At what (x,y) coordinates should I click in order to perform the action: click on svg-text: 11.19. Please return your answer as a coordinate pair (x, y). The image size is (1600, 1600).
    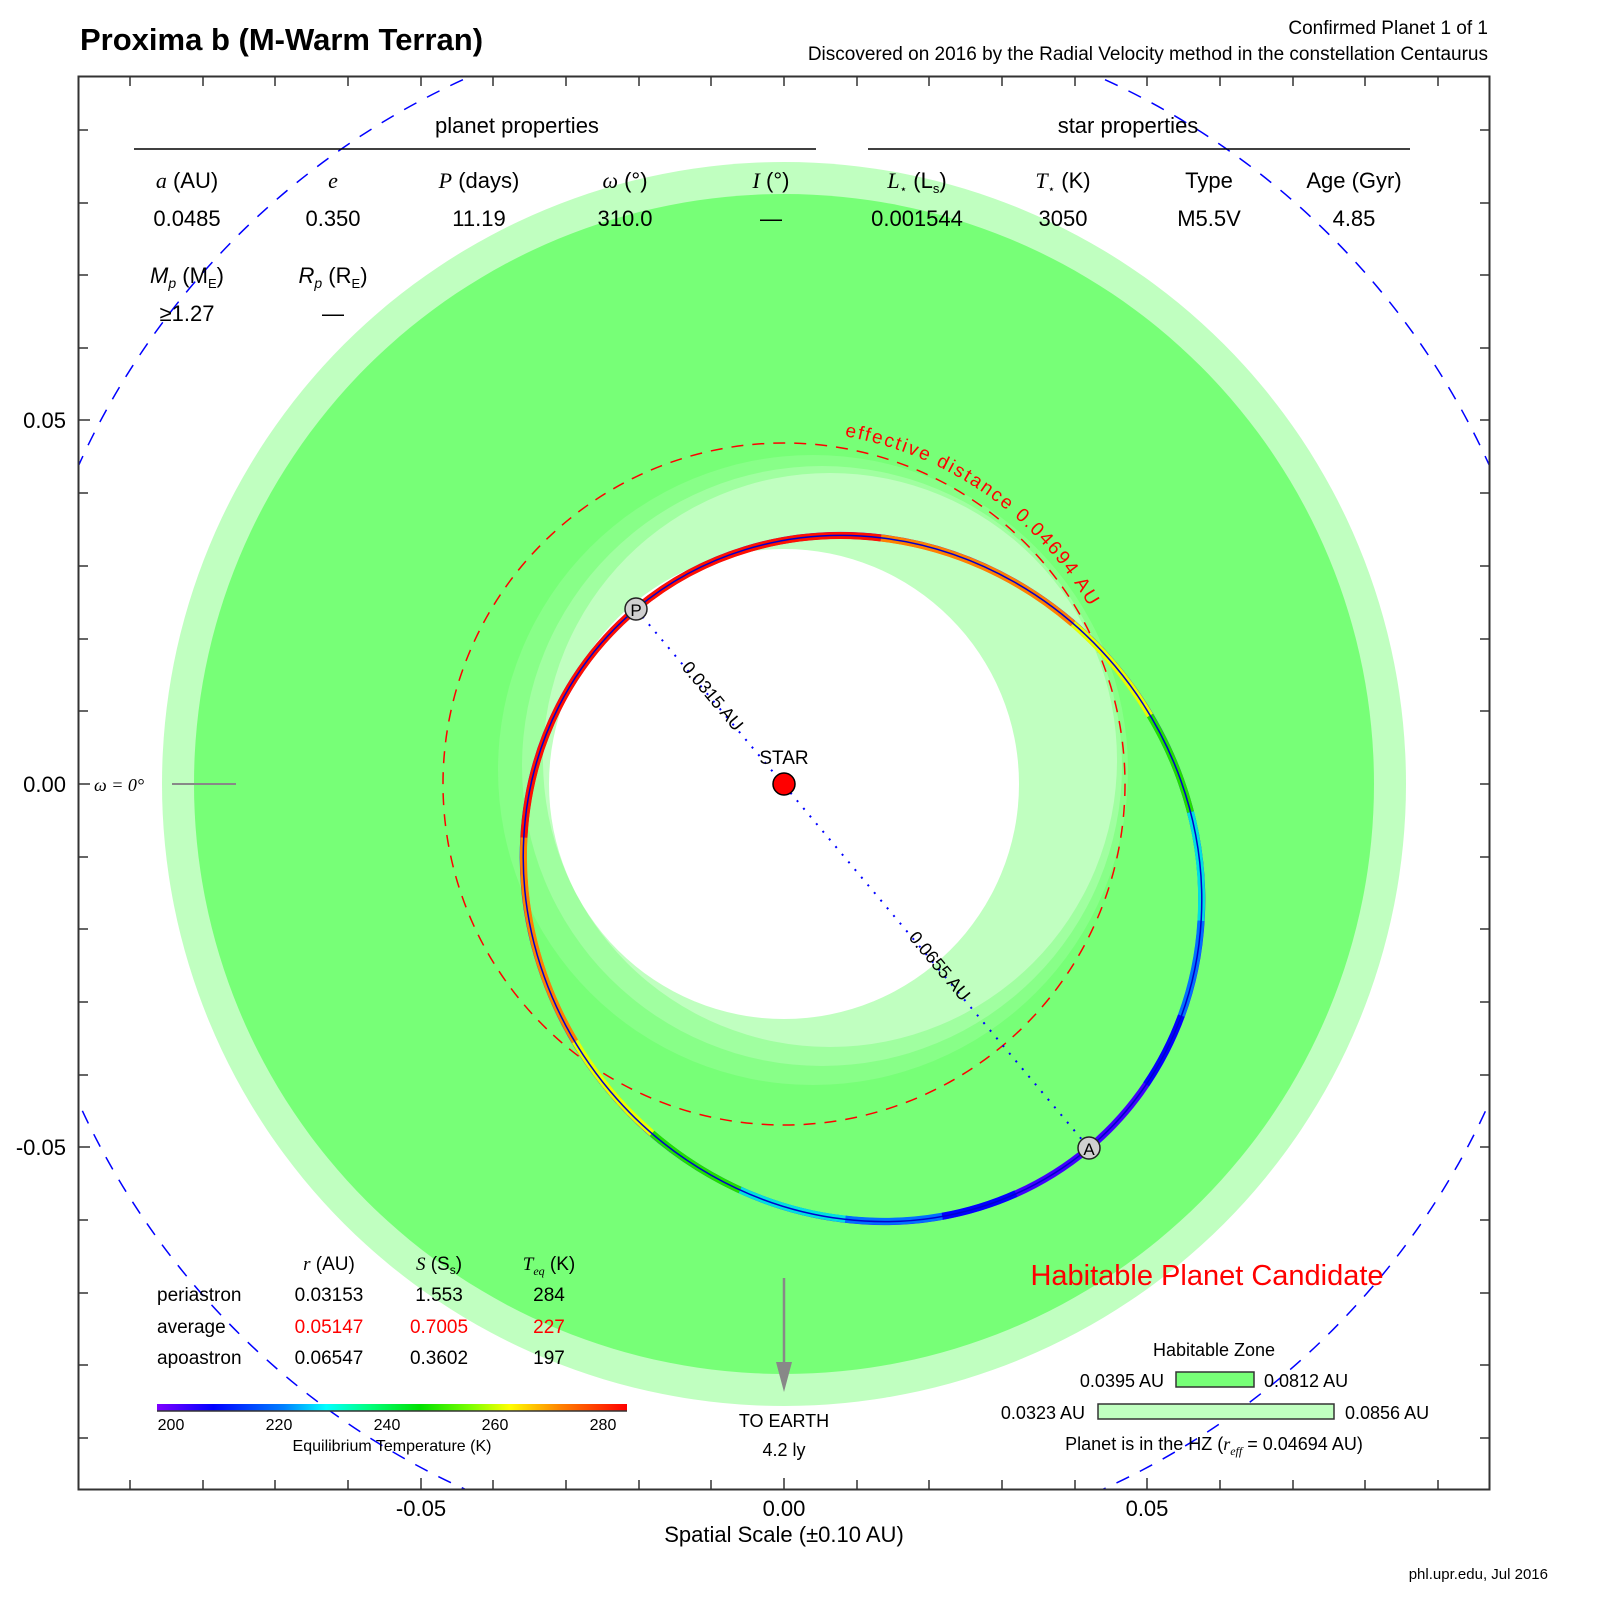
    Looking at the image, I should click on (478, 218).